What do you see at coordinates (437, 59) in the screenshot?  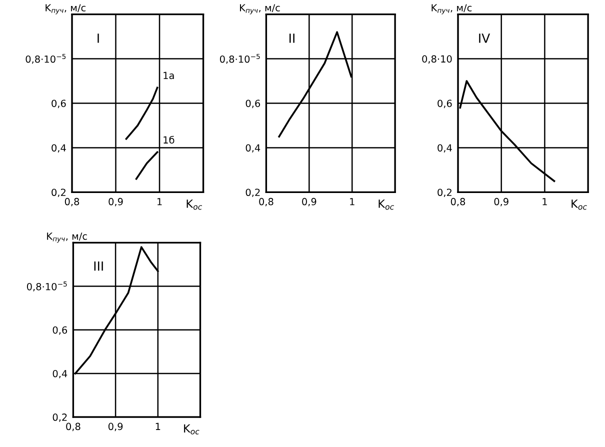 I see `y-tick-label: 0,8·10` at bounding box center [437, 59].